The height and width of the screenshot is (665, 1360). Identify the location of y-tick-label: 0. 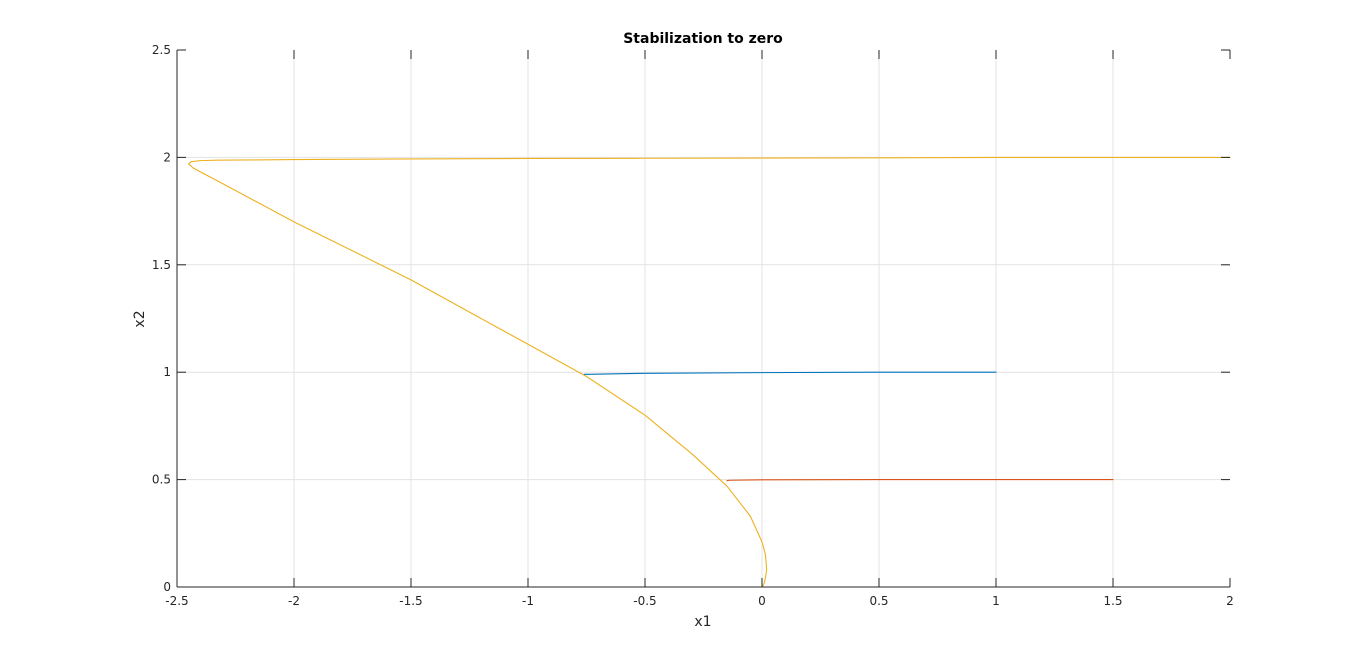
(167, 587).